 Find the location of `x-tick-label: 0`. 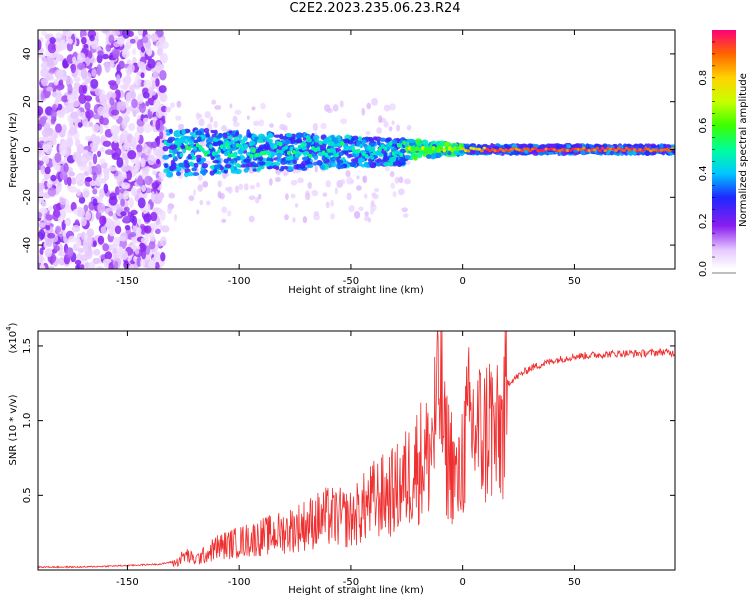

x-tick-label: 0 is located at coordinates (462, 281).